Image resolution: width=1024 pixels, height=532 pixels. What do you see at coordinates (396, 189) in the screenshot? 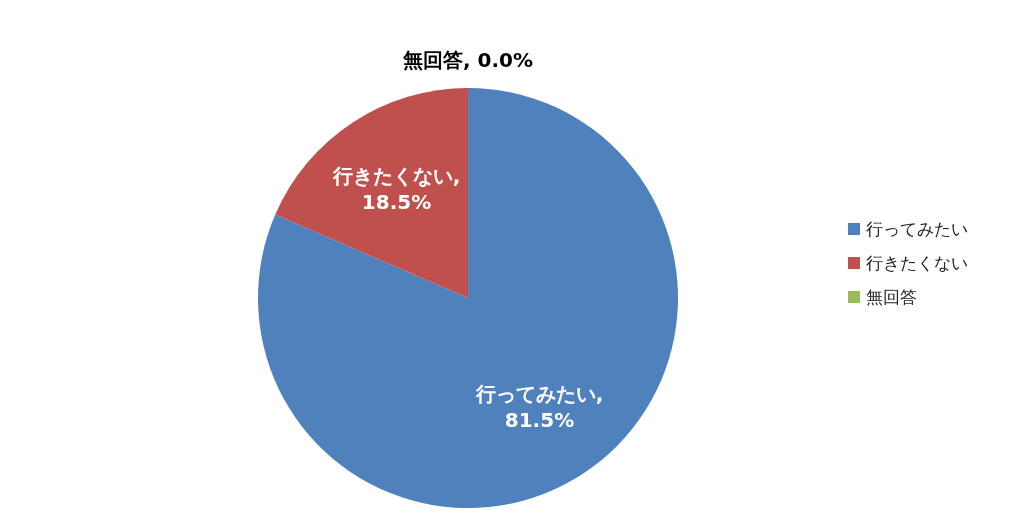
I see `data-label: 行きたくない, 18.5%` at bounding box center [396, 189].